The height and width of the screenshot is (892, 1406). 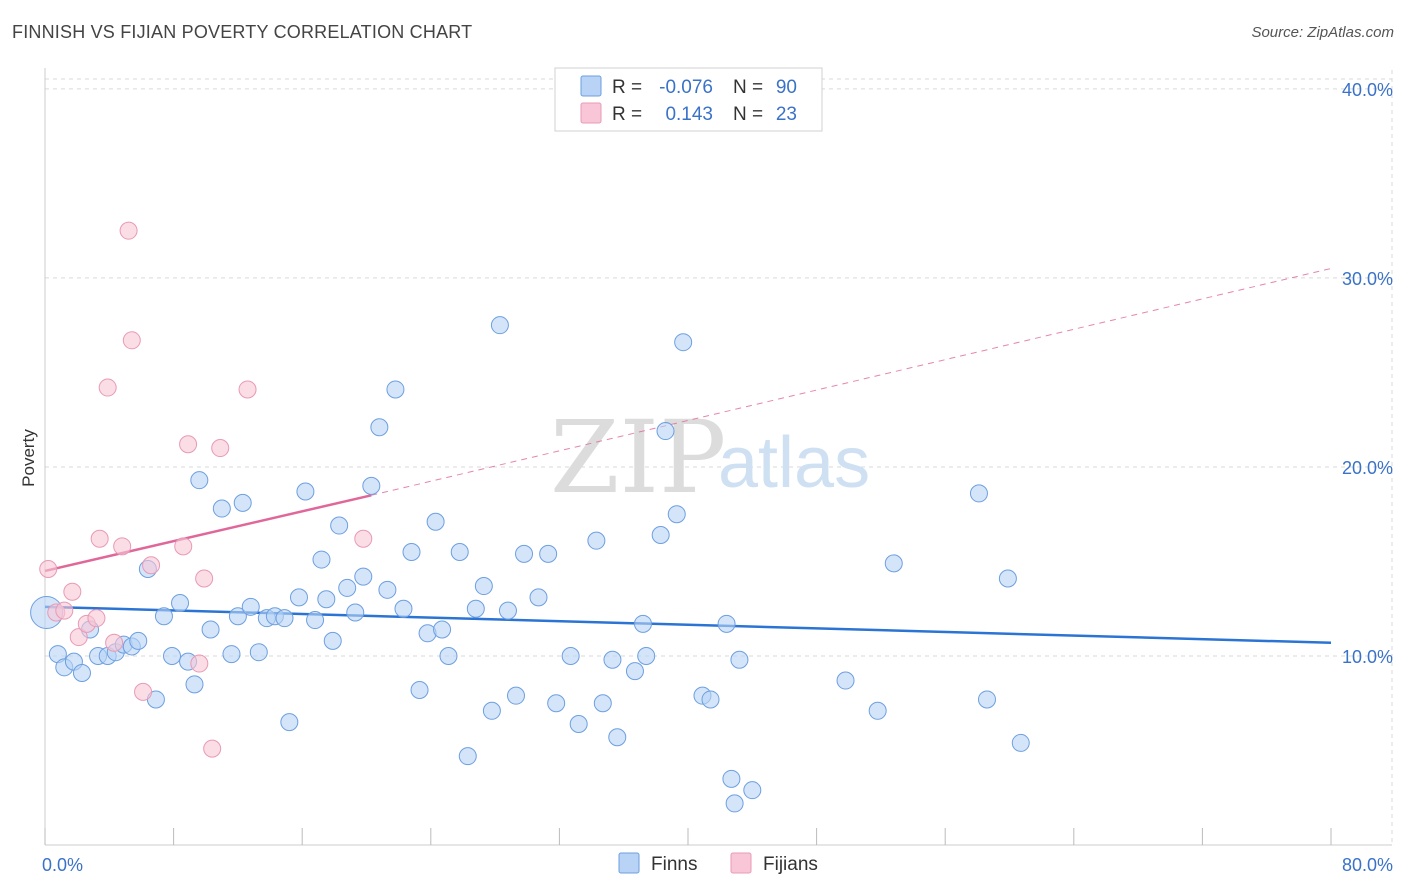 I want to click on legend-r-value-finns: -0.076, so click(x=686, y=87).